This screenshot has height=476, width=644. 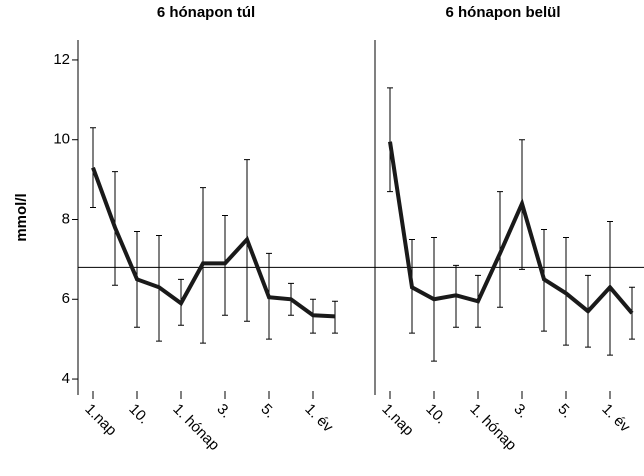 What do you see at coordinates (503, 12) in the screenshot?
I see `panel-title: 6 hónapon belül` at bounding box center [503, 12].